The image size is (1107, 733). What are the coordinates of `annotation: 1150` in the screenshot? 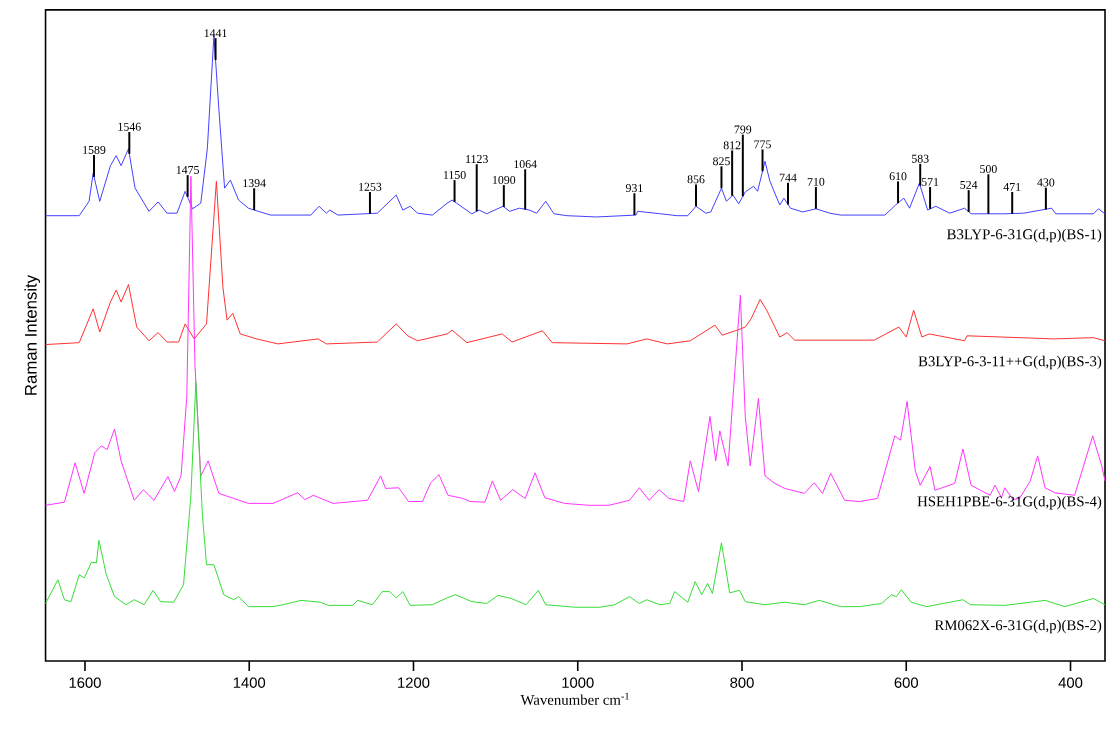 It's located at (454, 174).